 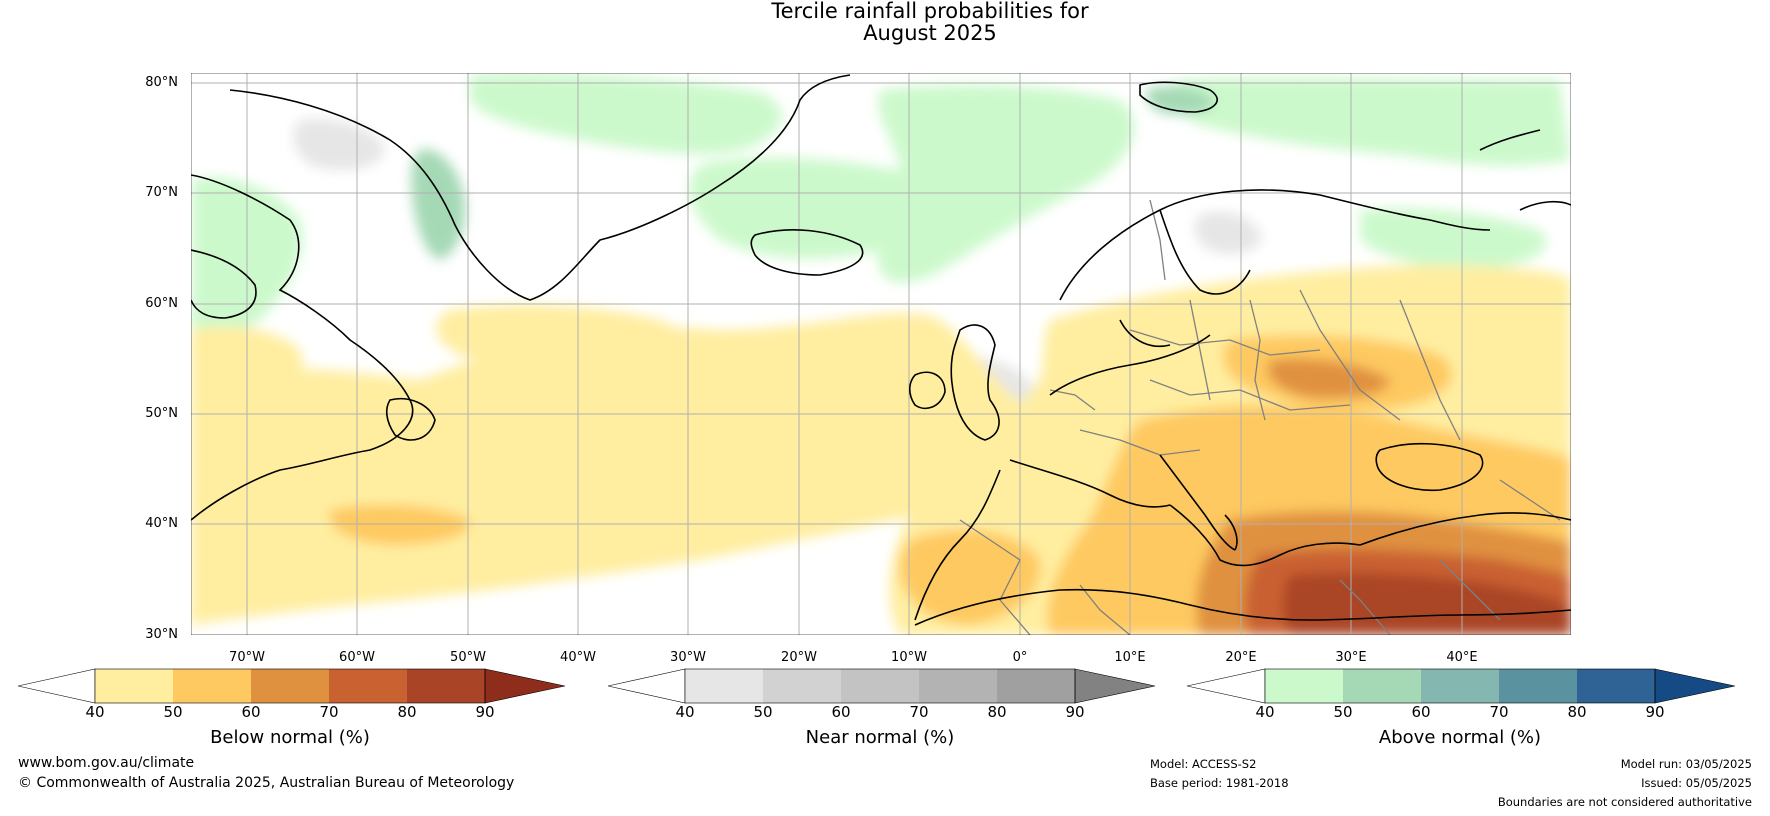 I want to click on colorbar-below-normal-tick: 90, so click(x=485, y=712).